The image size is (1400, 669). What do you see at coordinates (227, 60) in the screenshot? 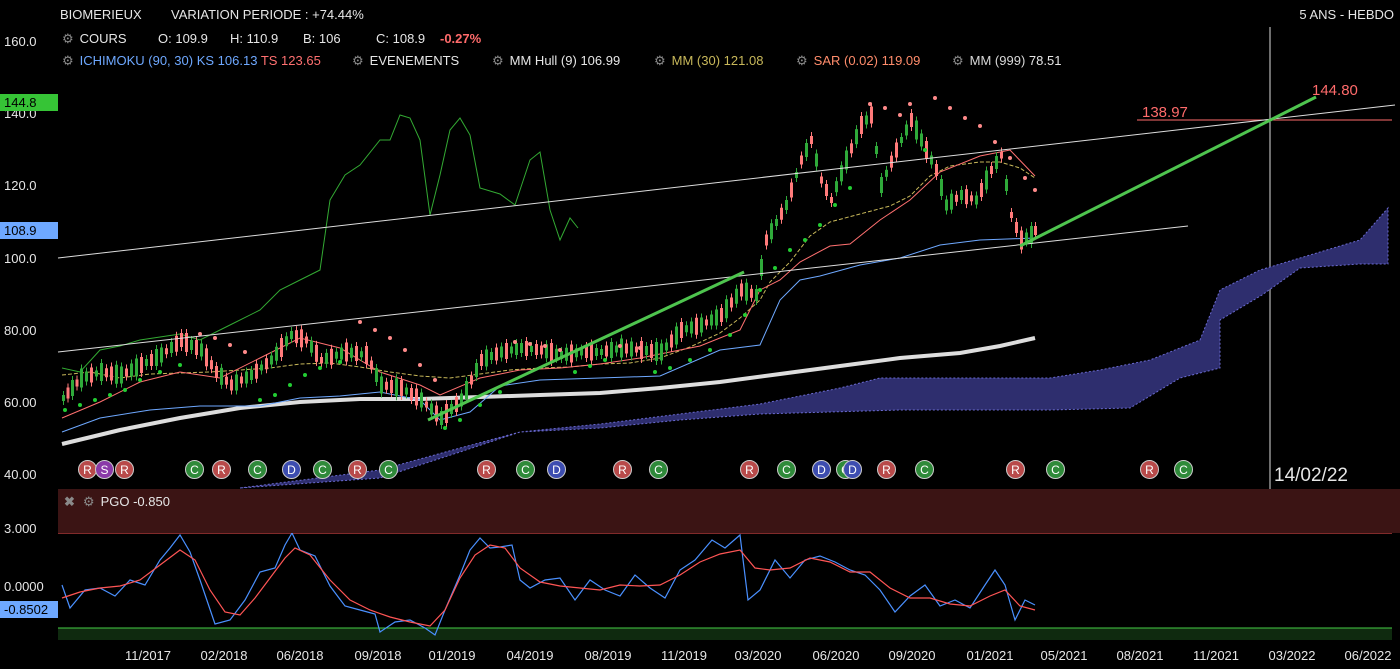
I see `ichimoku-ks: KS 106.13` at bounding box center [227, 60].